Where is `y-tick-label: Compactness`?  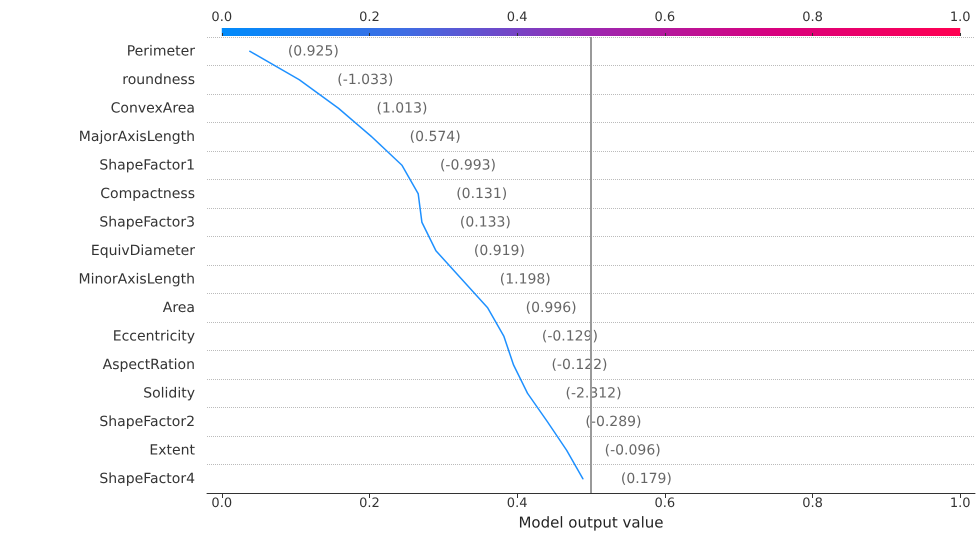
y-tick-label: Compactness is located at coordinates (147, 194).